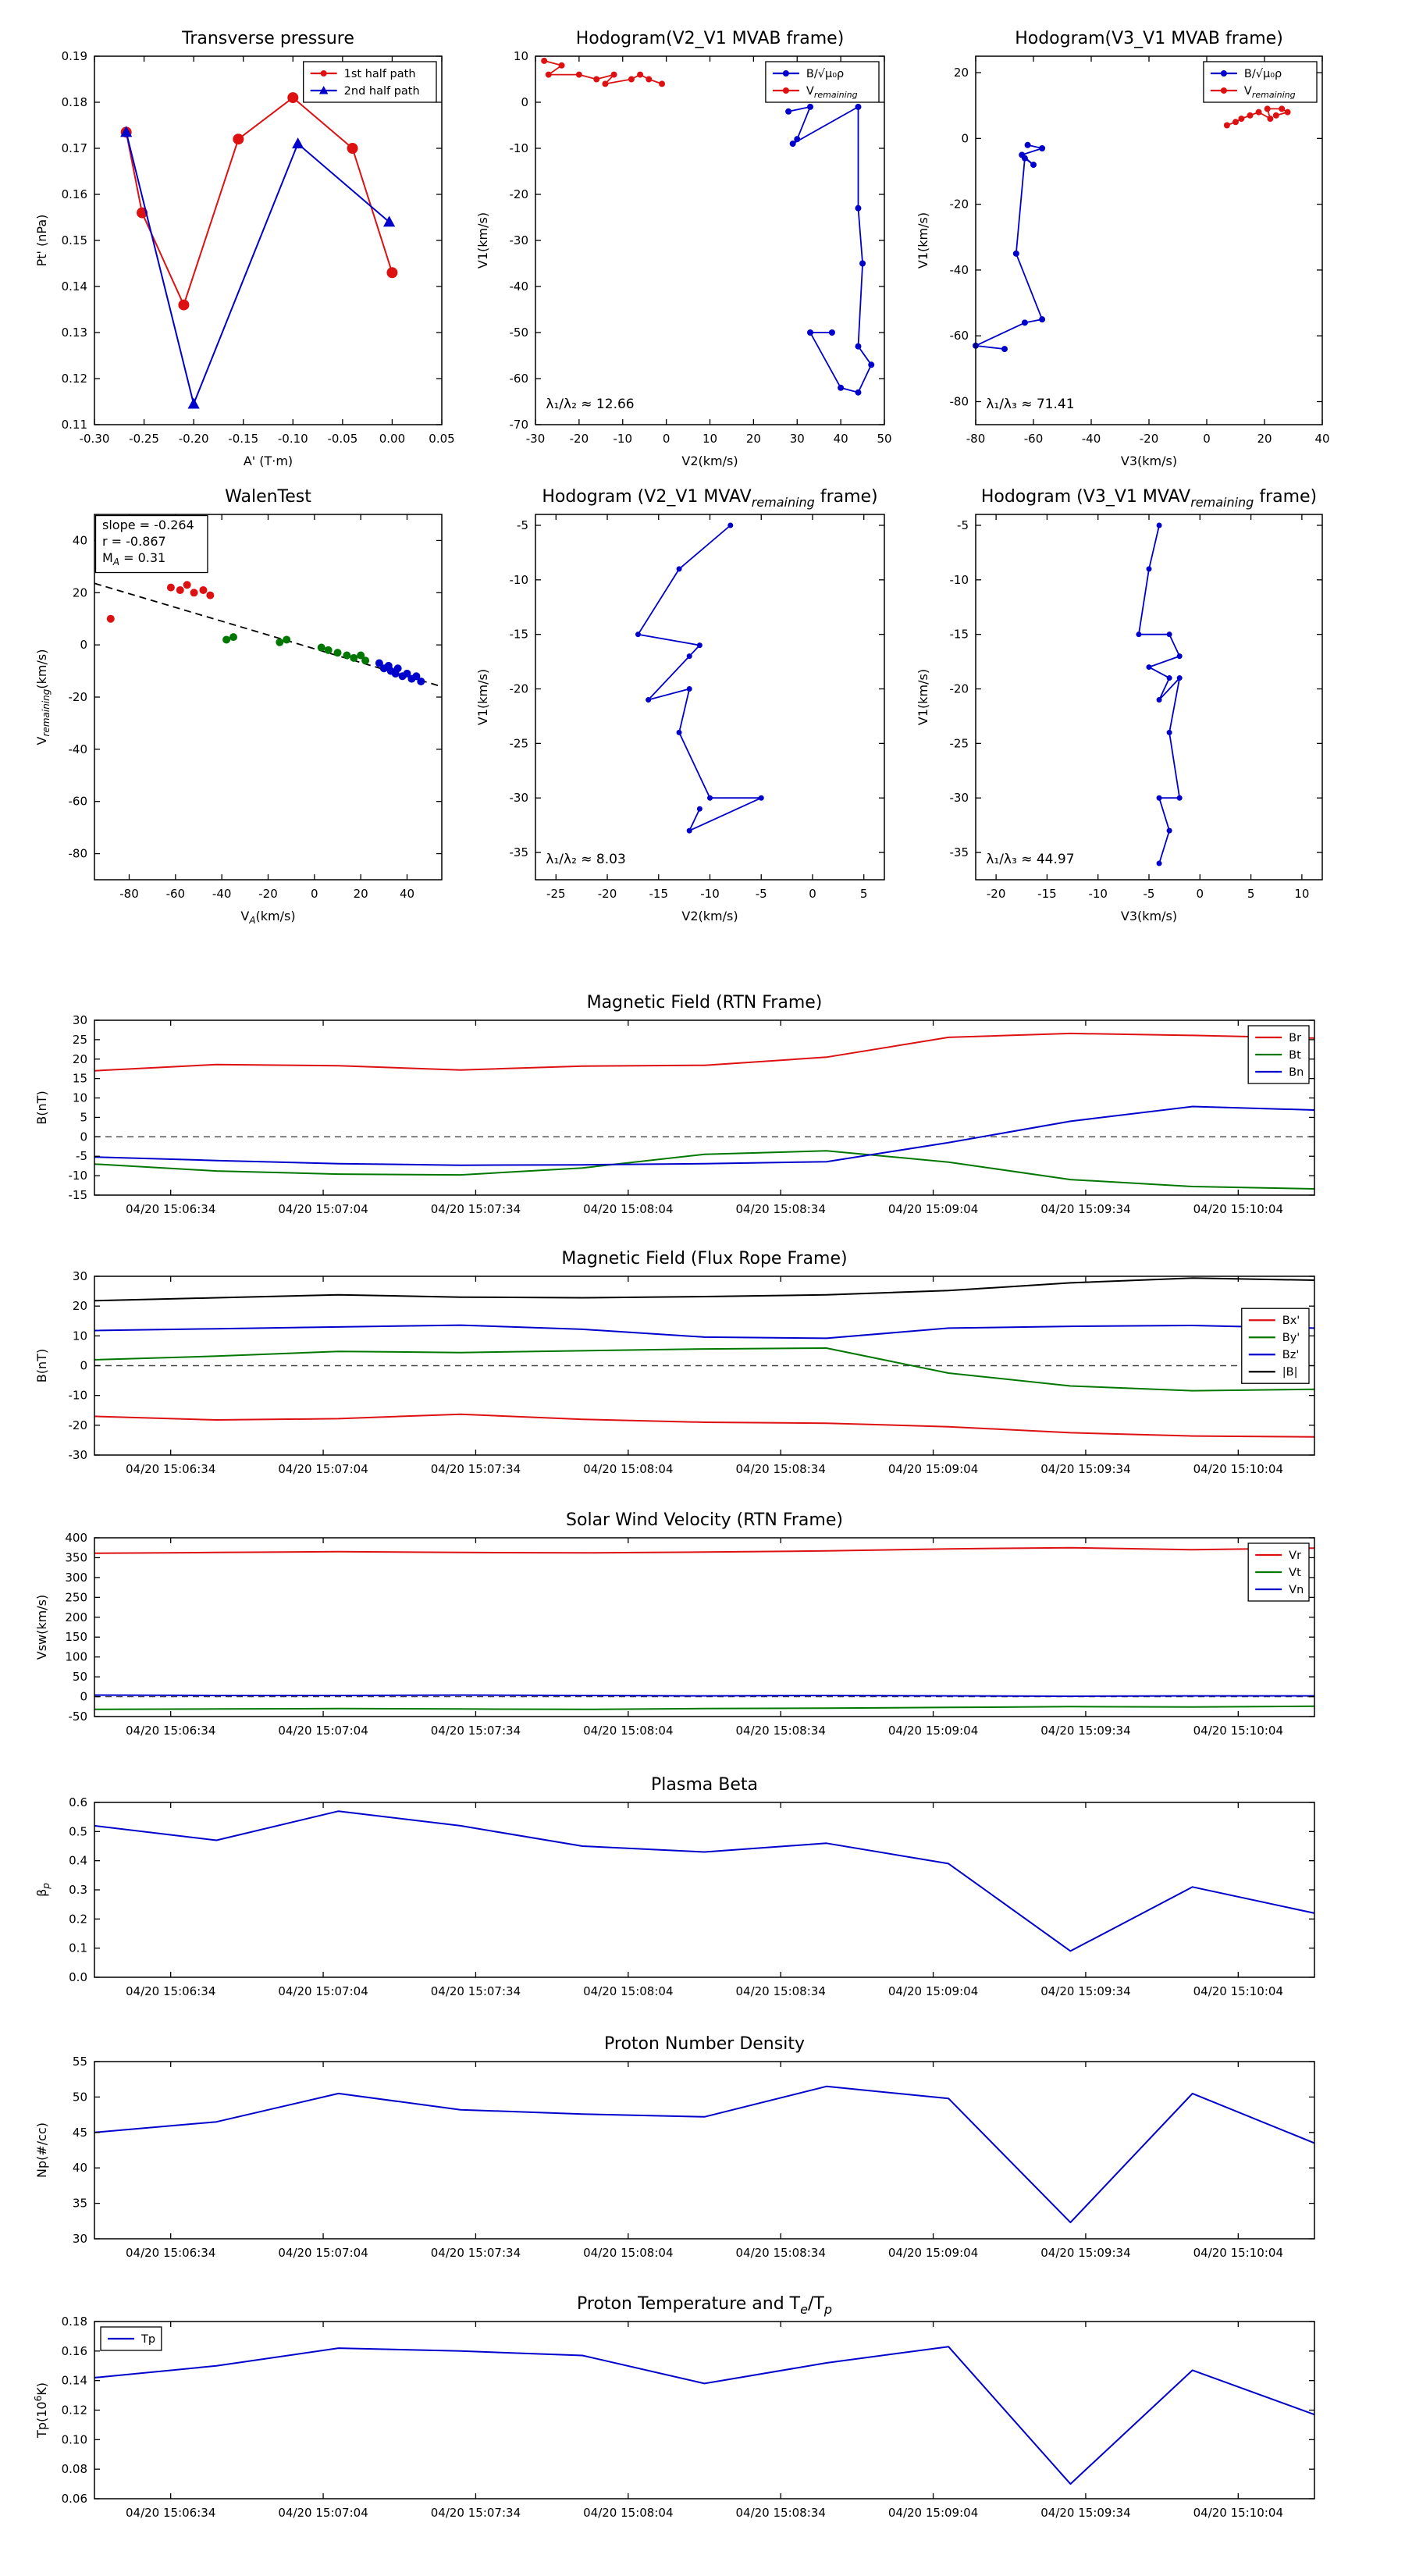 The image size is (1405, 2576). What do you see at coordinates (80, 2168) in the screenshot?
I see `y-tick-label: 40` at bounding box center [80, 2168].